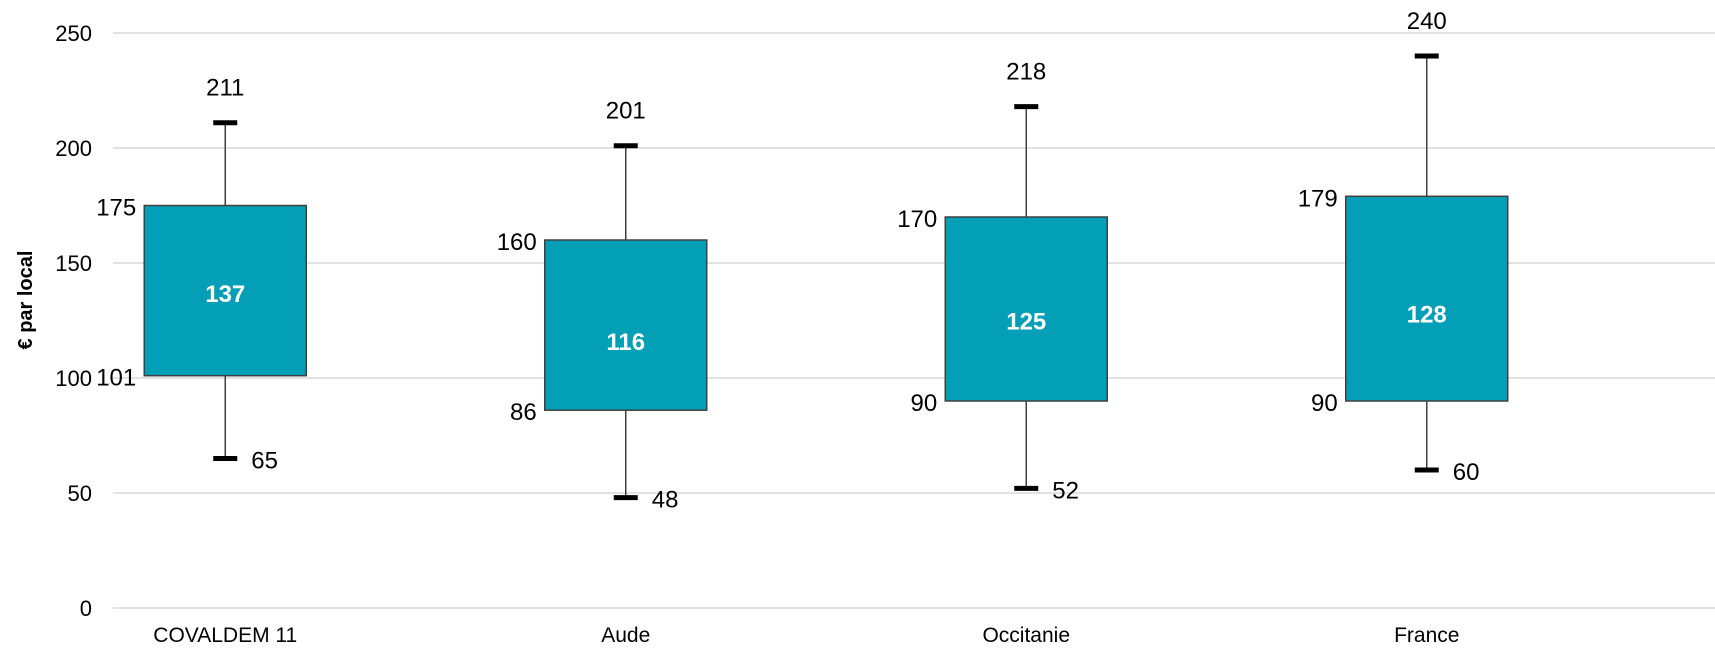 Image resolution: width=1715 pixels, height=650 pixels. Describe the element at coordinates (116, 378) in the screenshot. I see `q1-label: 101` at that location.